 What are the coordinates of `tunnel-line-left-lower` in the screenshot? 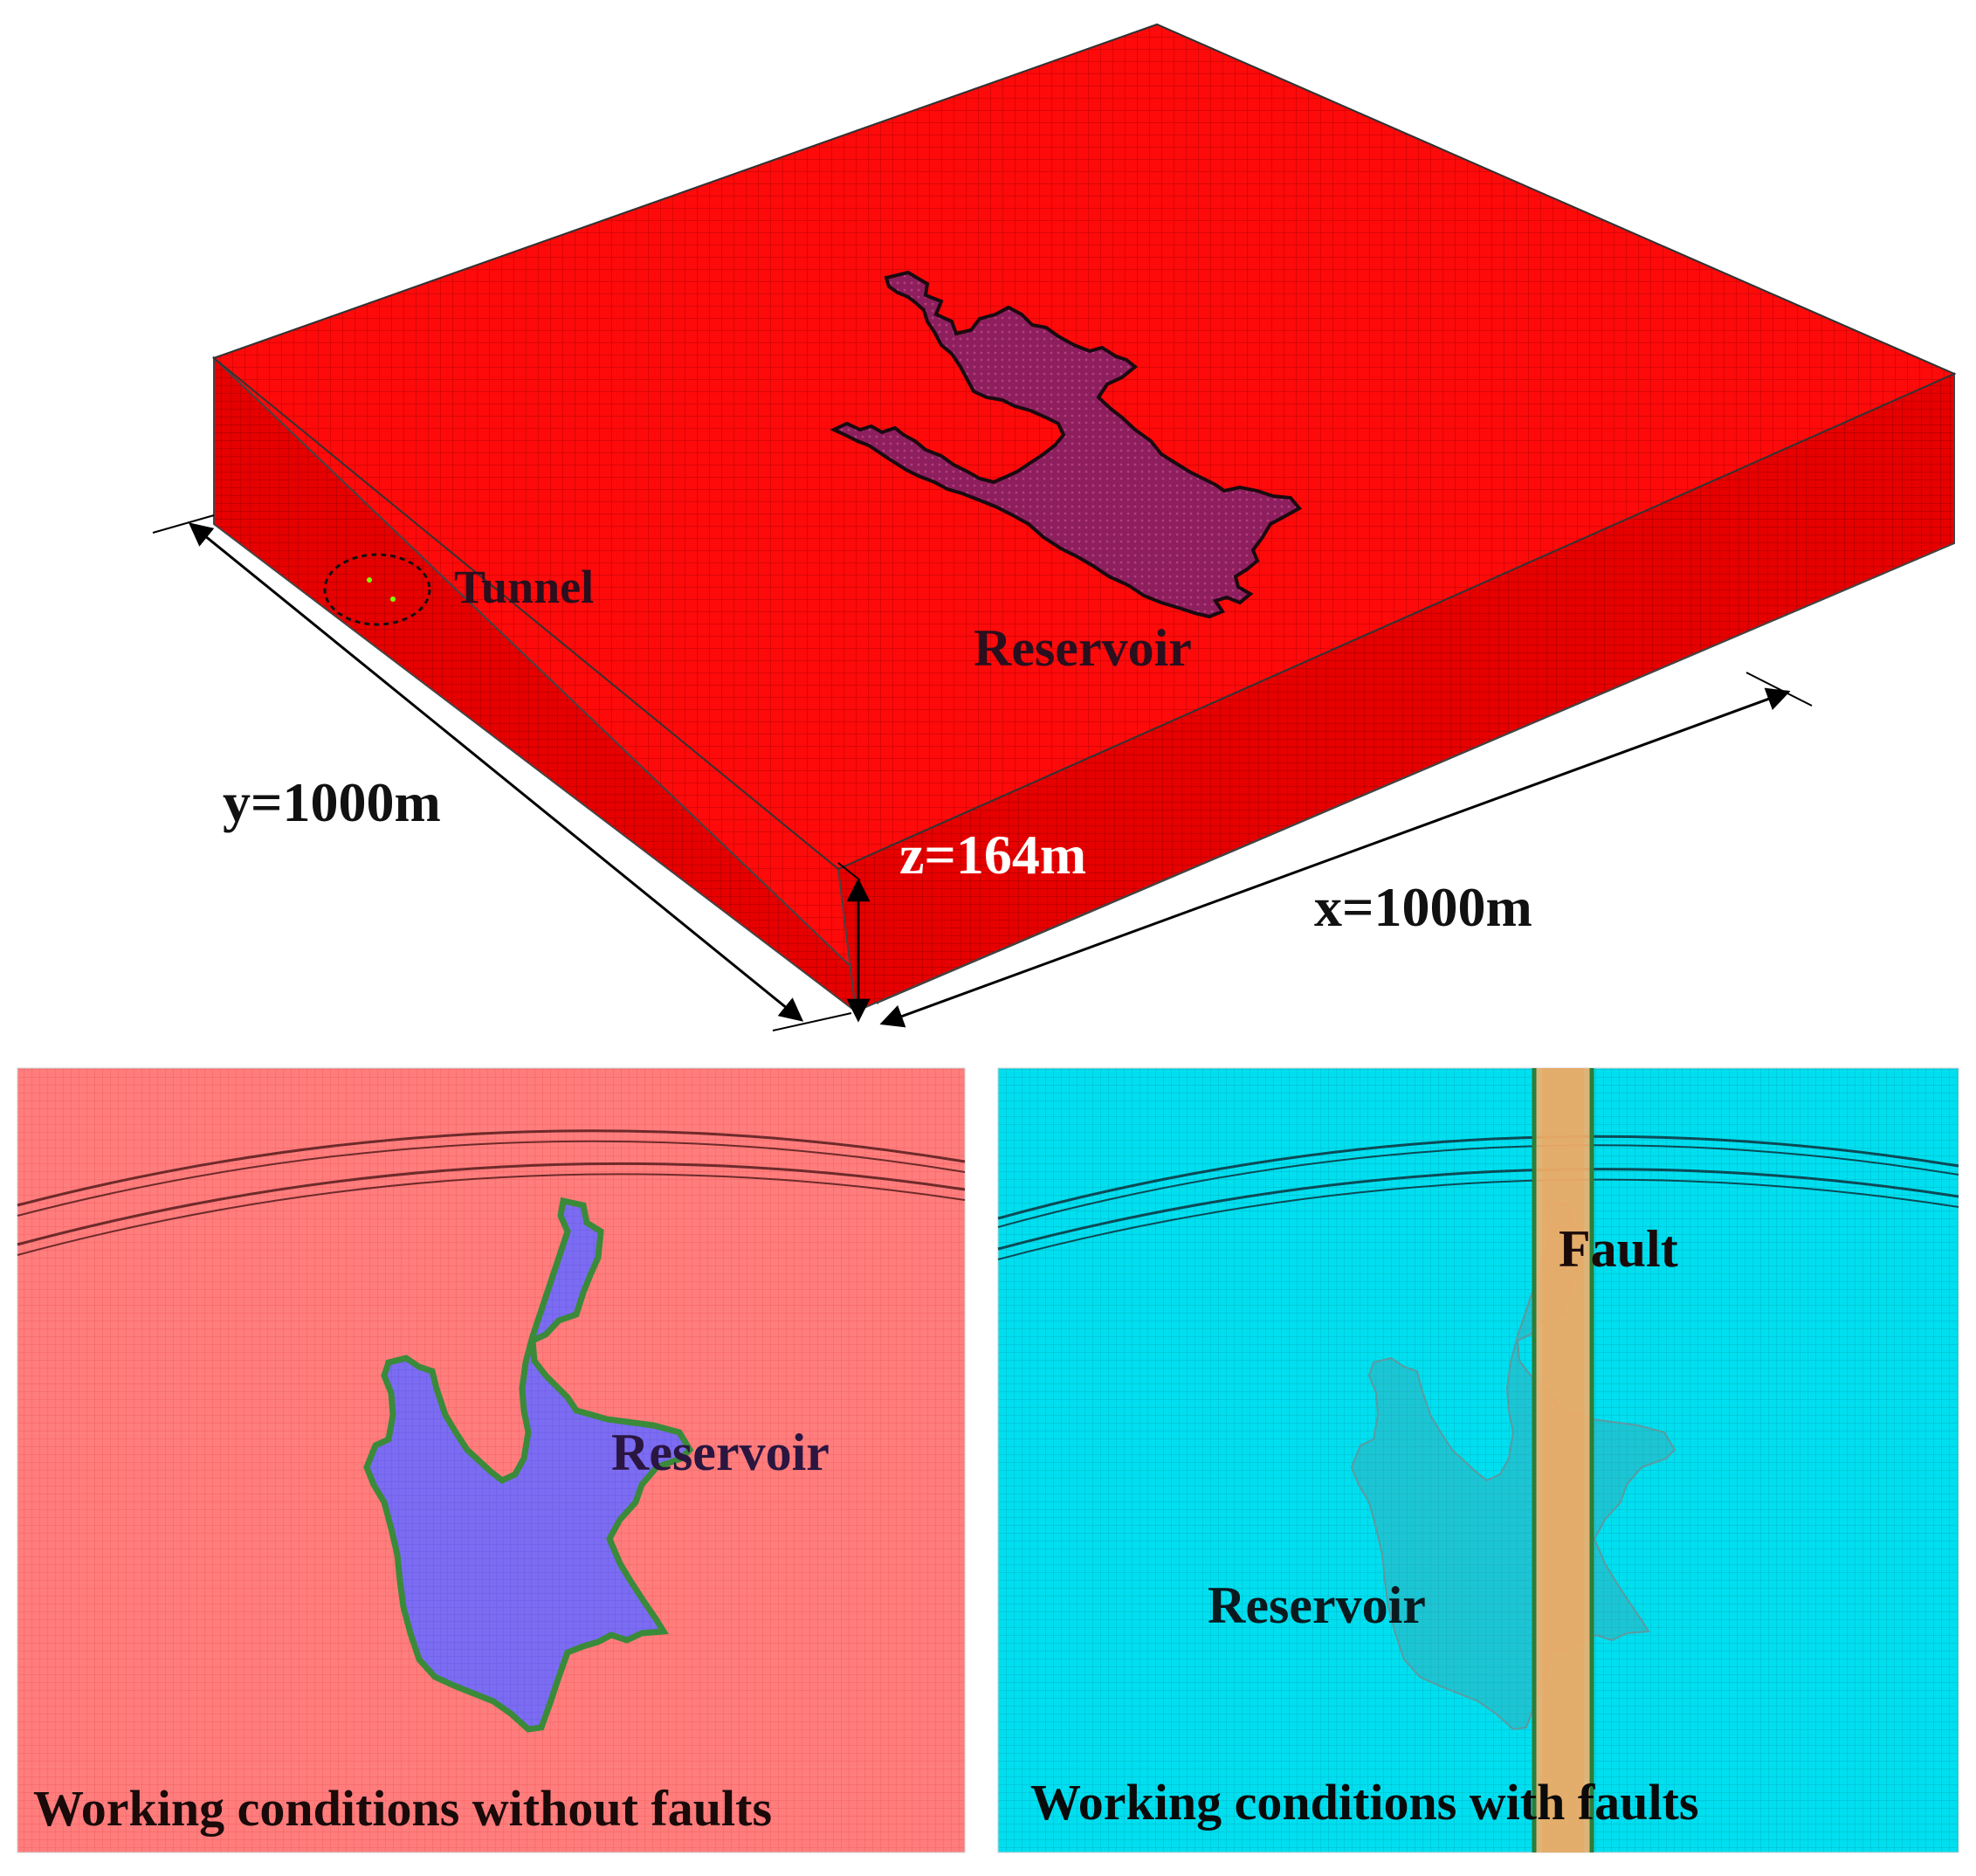 It's located at (492, 1204).